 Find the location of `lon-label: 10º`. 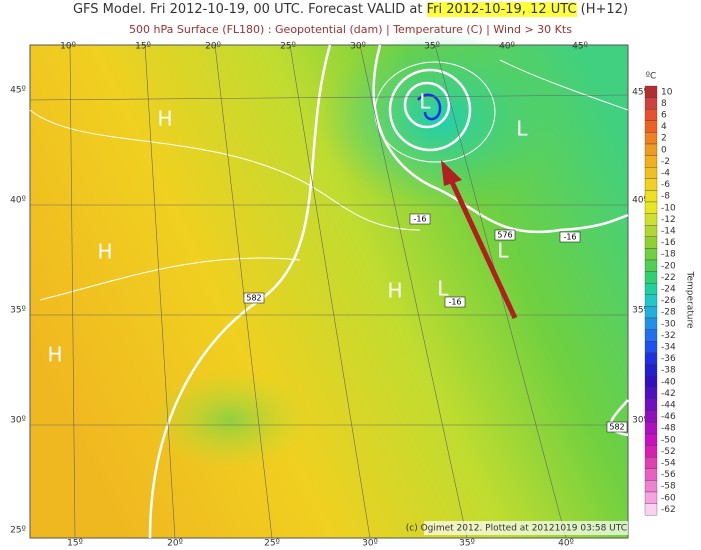

lon-label: 10º is located at coordinates (68, 47).